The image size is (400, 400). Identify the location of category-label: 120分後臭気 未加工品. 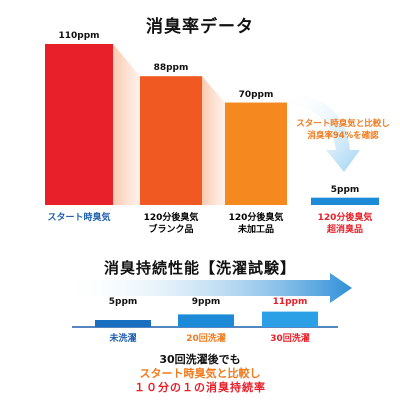
(256, 224).